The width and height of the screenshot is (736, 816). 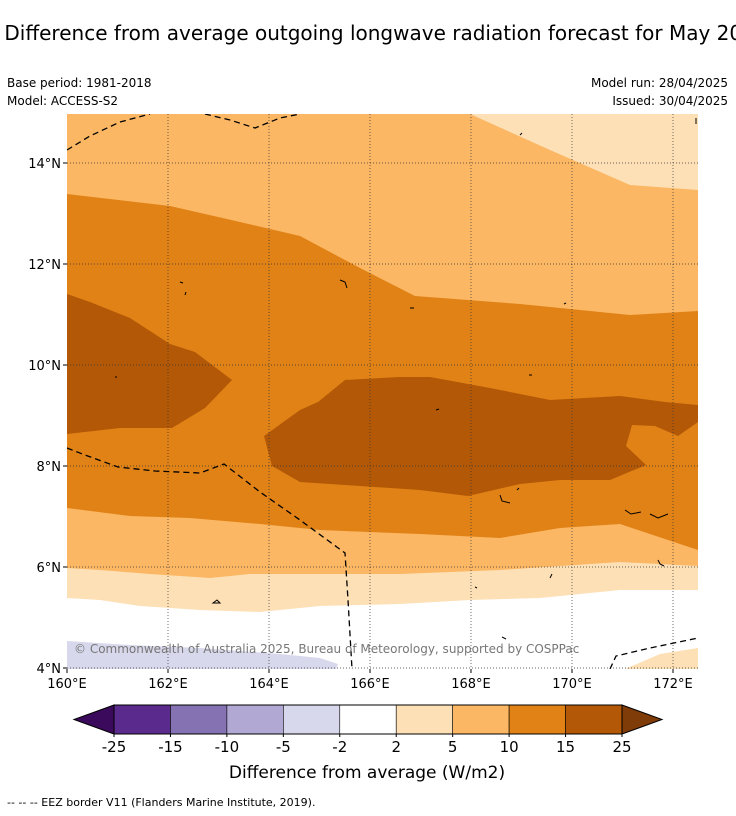 What do you see at coordinates (210, 558) in the screenshot?
I see `eez-border-west-south` at bounding box center [210, 558].